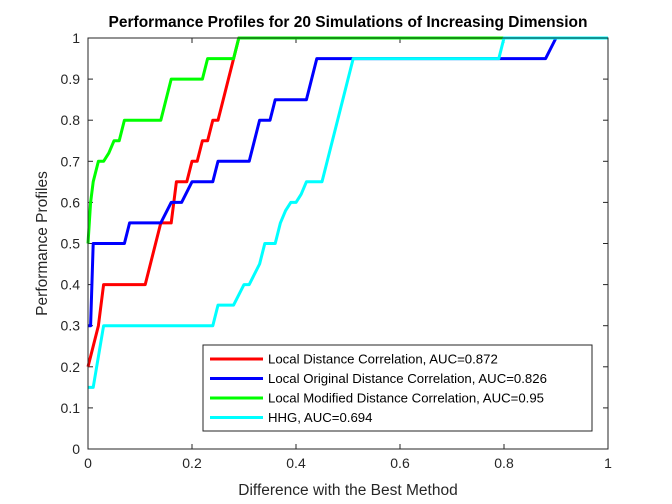  What do you see at coordinates (383, 359) in the screenshot?
I see `legend-label: Local Distance Correlation, AUC=0.872` at bounding box center [383, 359].